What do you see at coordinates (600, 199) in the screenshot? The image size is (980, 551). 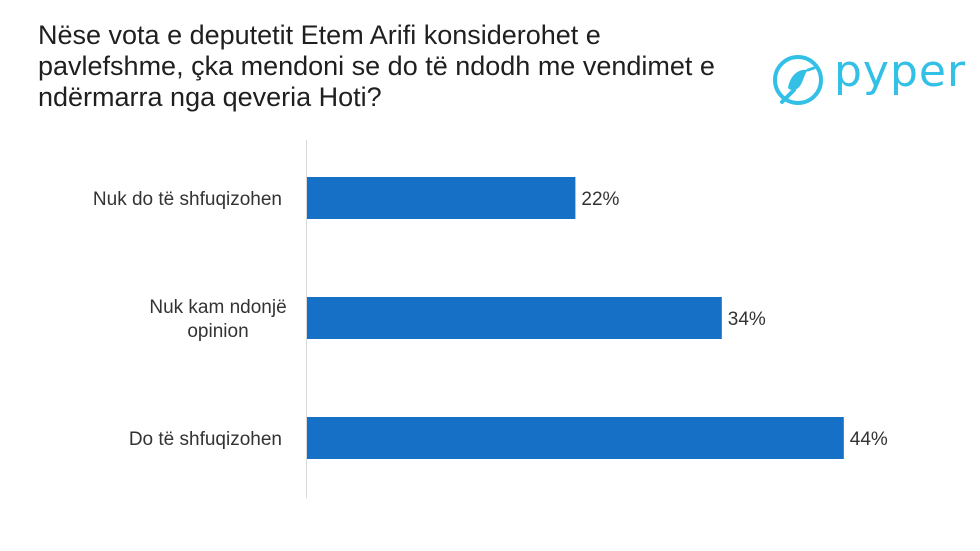 I see `value-label: 22%` at bounding box center [600, 199].